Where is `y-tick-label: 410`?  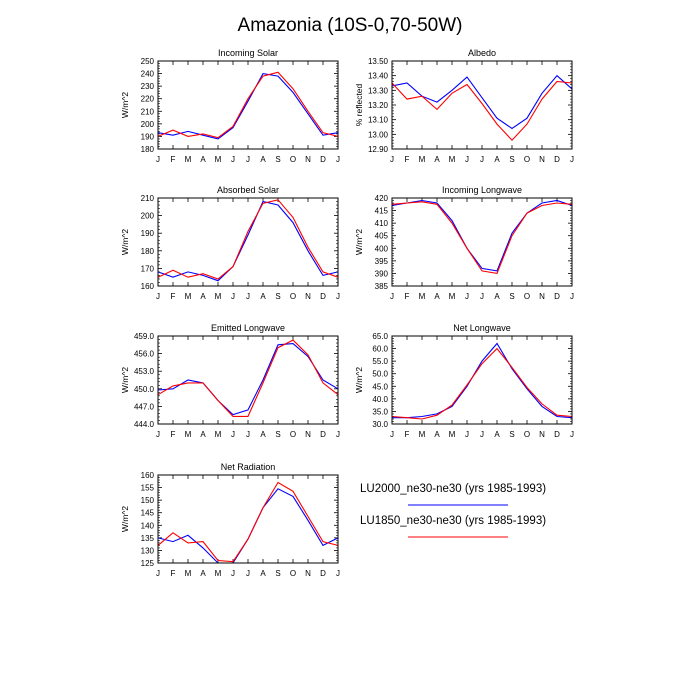
y-tick-label: 410 is located at coordinates (382, 223).